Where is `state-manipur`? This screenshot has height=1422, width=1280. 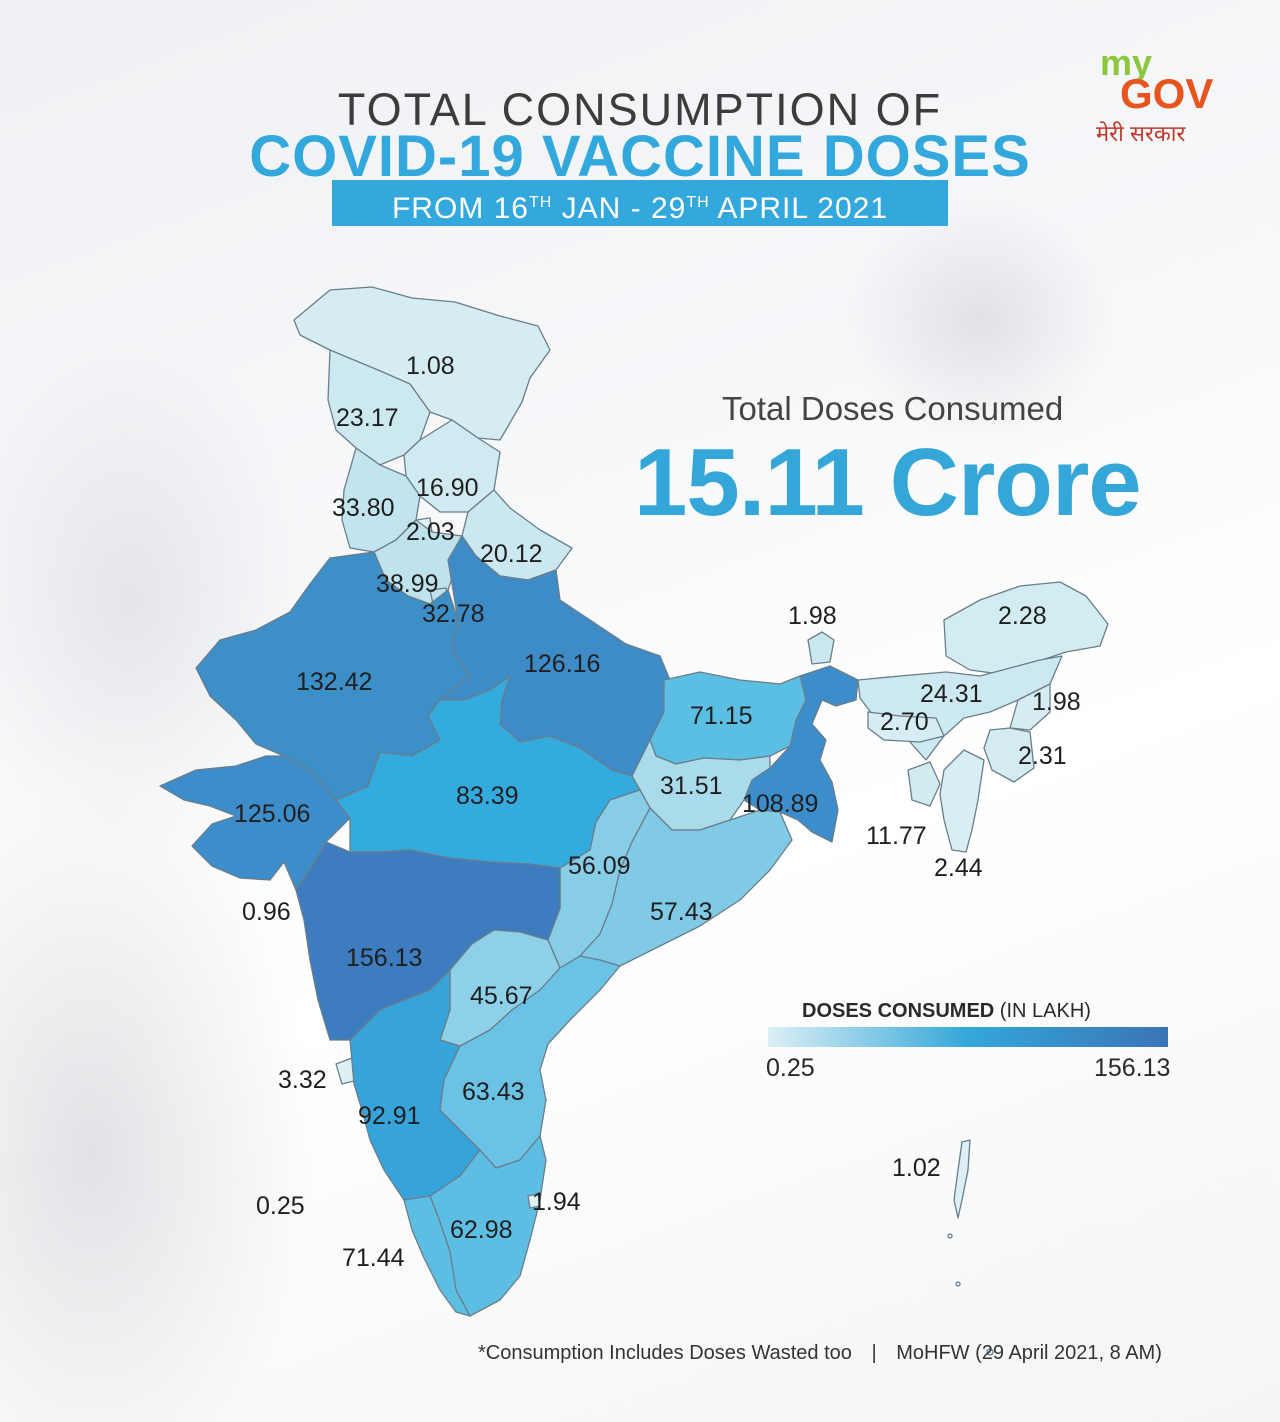 state-manipur is located at coordinates (1009, 755).